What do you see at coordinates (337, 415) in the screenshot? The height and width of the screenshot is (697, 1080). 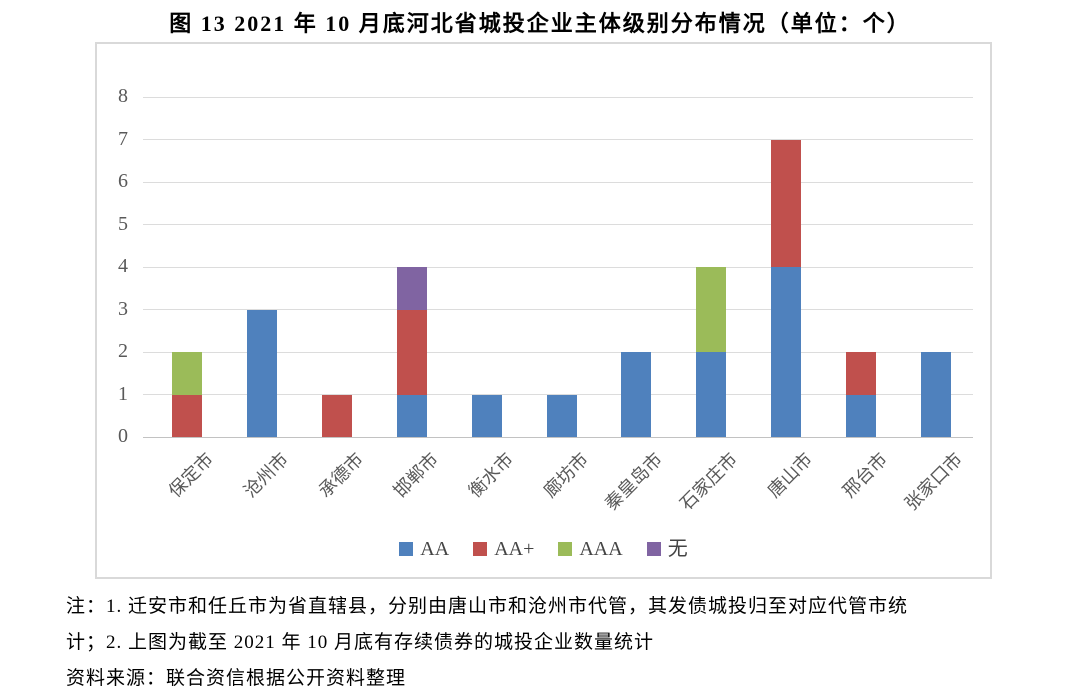 I see `bar-segment-AA+-承德市` at bounding box center [337, 415].